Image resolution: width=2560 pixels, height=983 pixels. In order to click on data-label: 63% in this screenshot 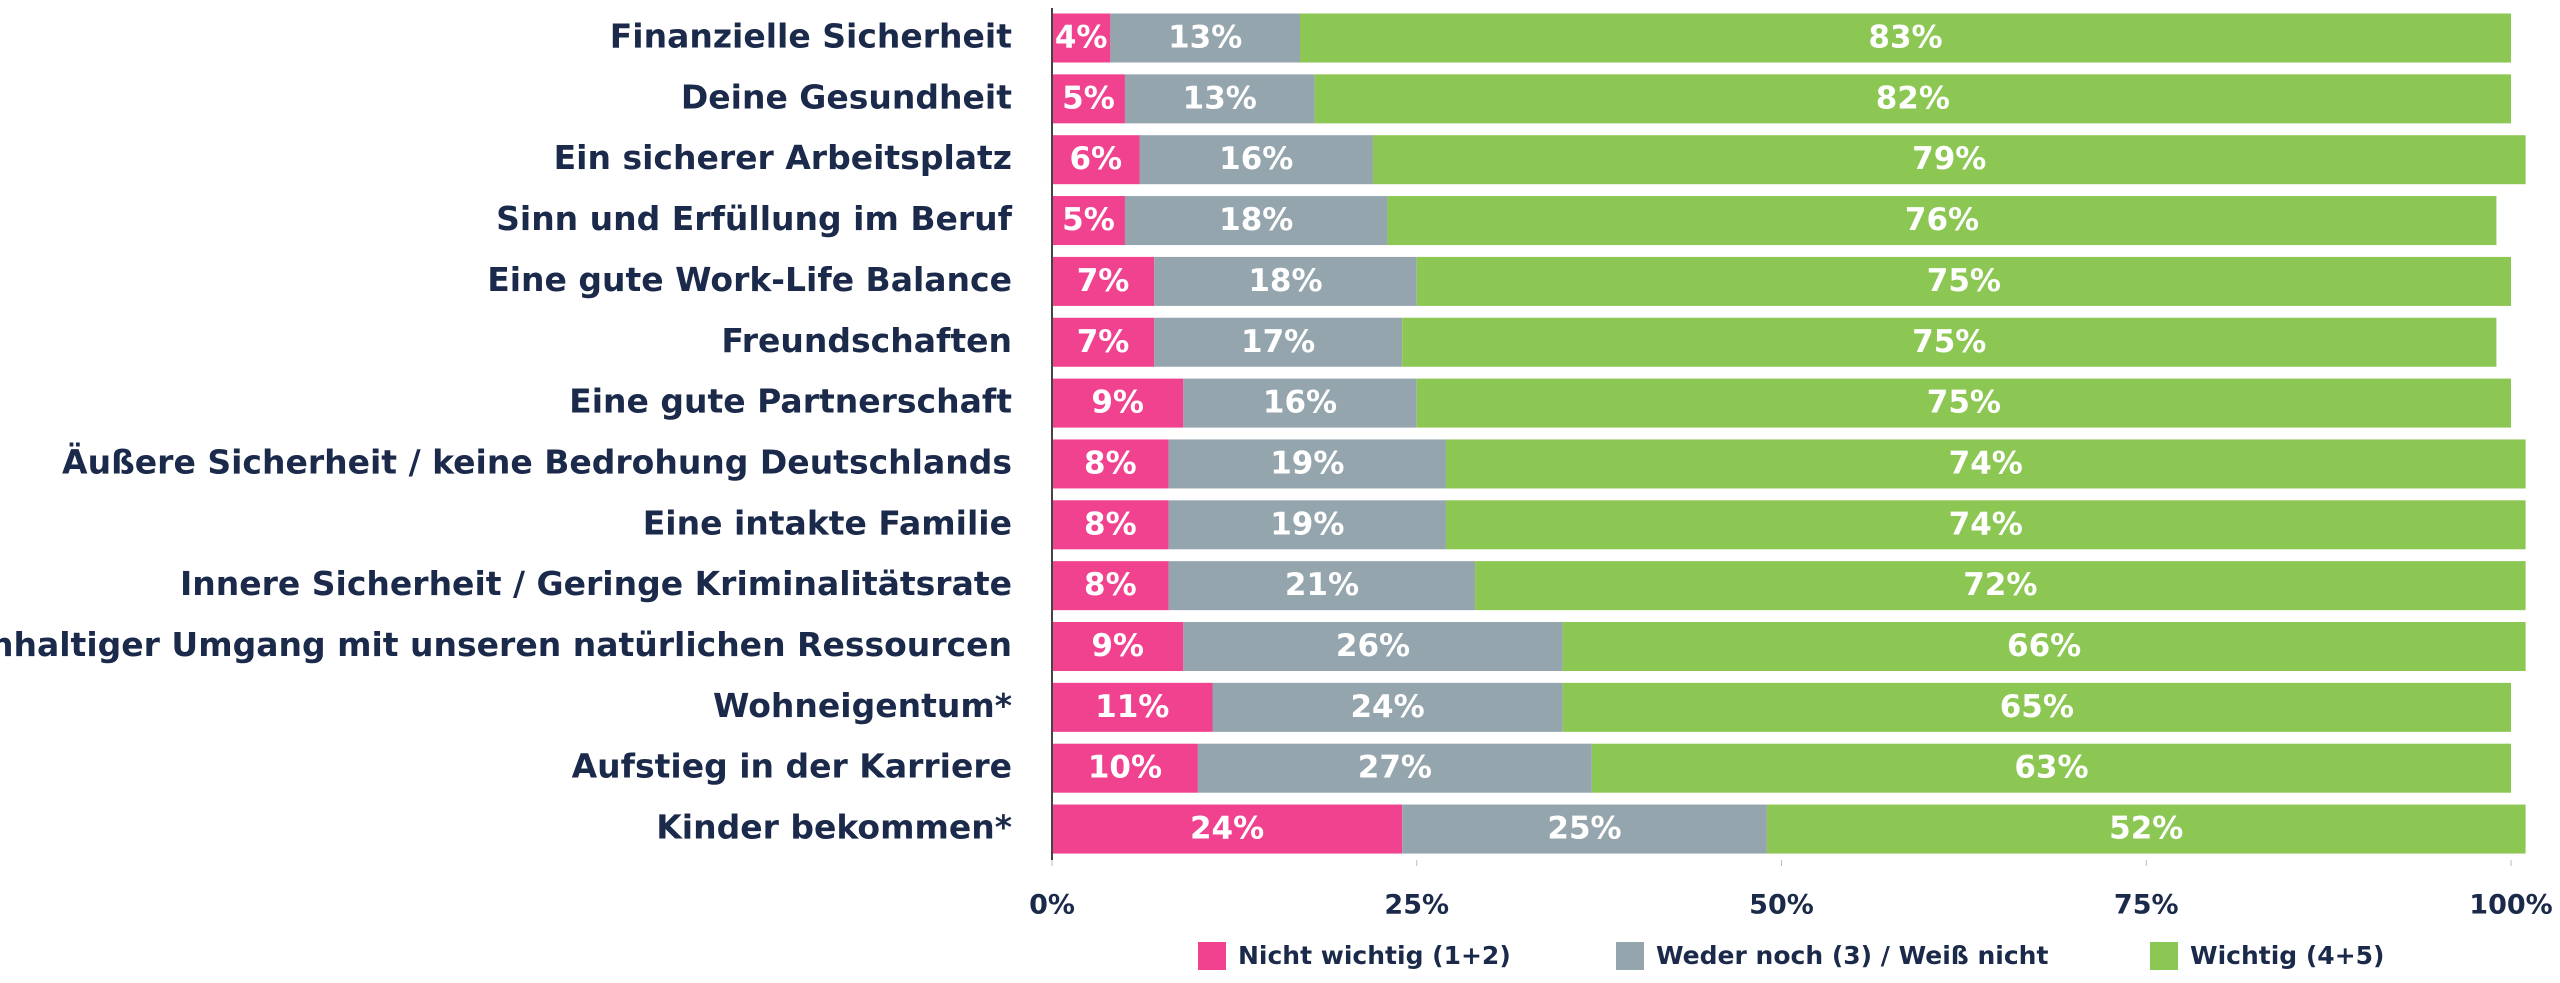, I will do `click(2051, 768)`.